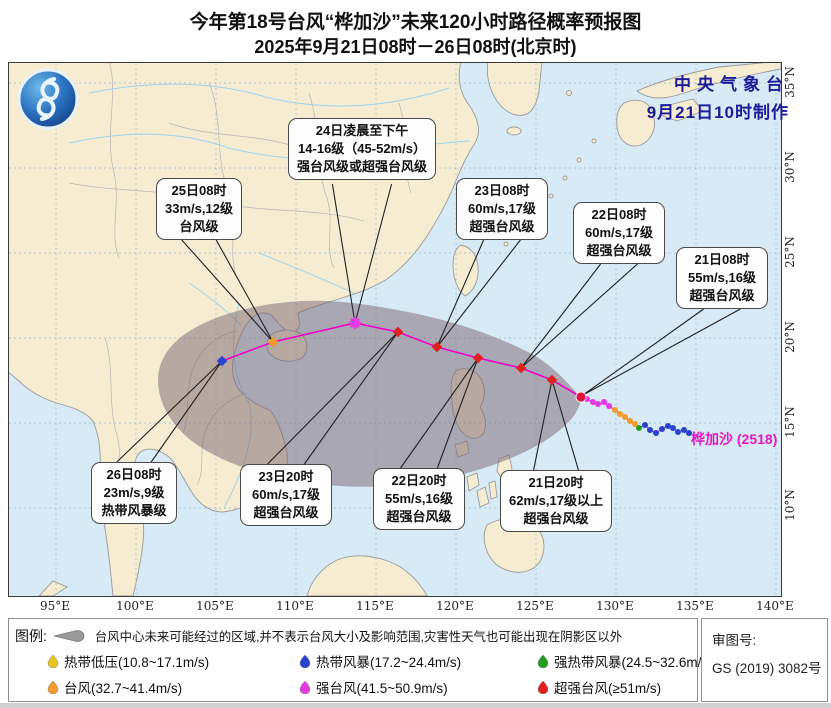 The height and width of the screenshot is (708, 831). What do you see at coordinates (455, 606) in the screenshot?
I see `lon-tick-label: 120°E` at bounding box center [455, 606].